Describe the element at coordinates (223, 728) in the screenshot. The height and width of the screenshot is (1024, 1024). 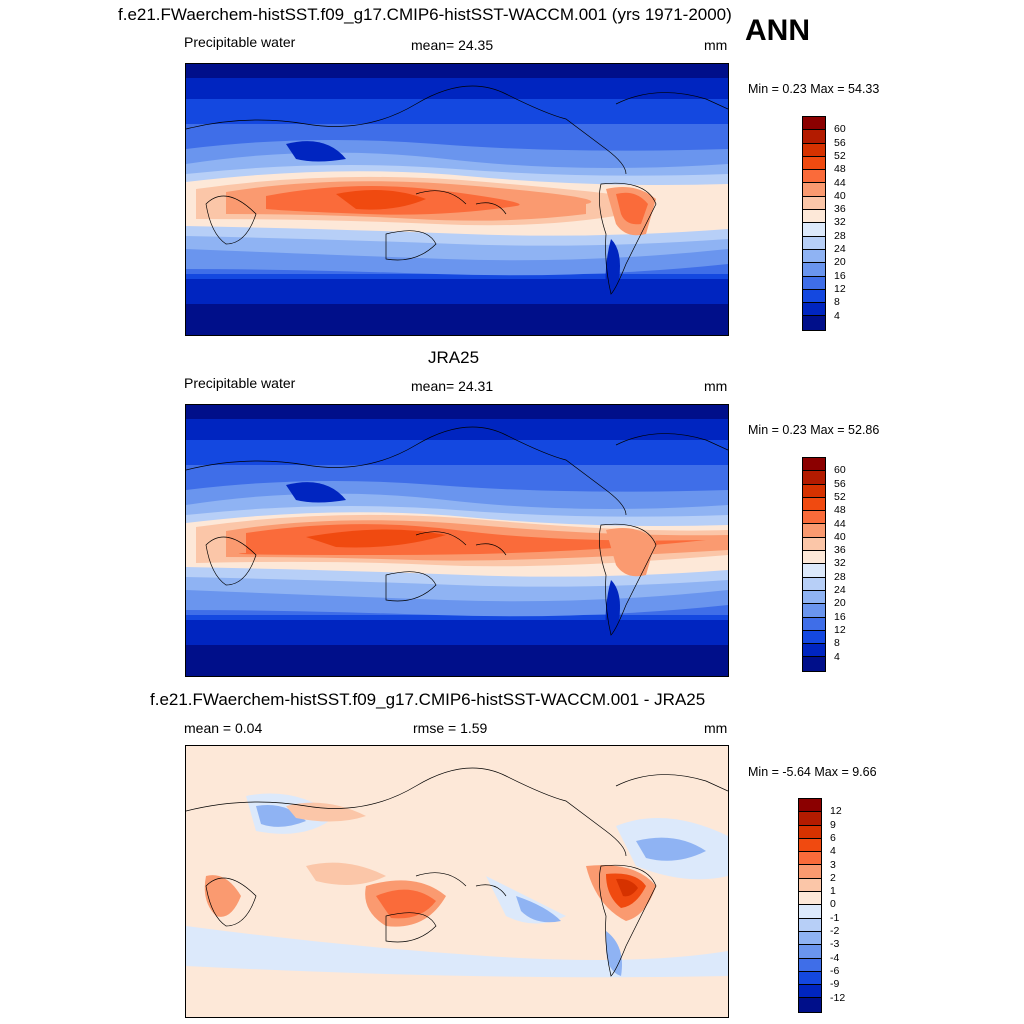
I see `panel3-mean-label: mean = 0.04` at that location.